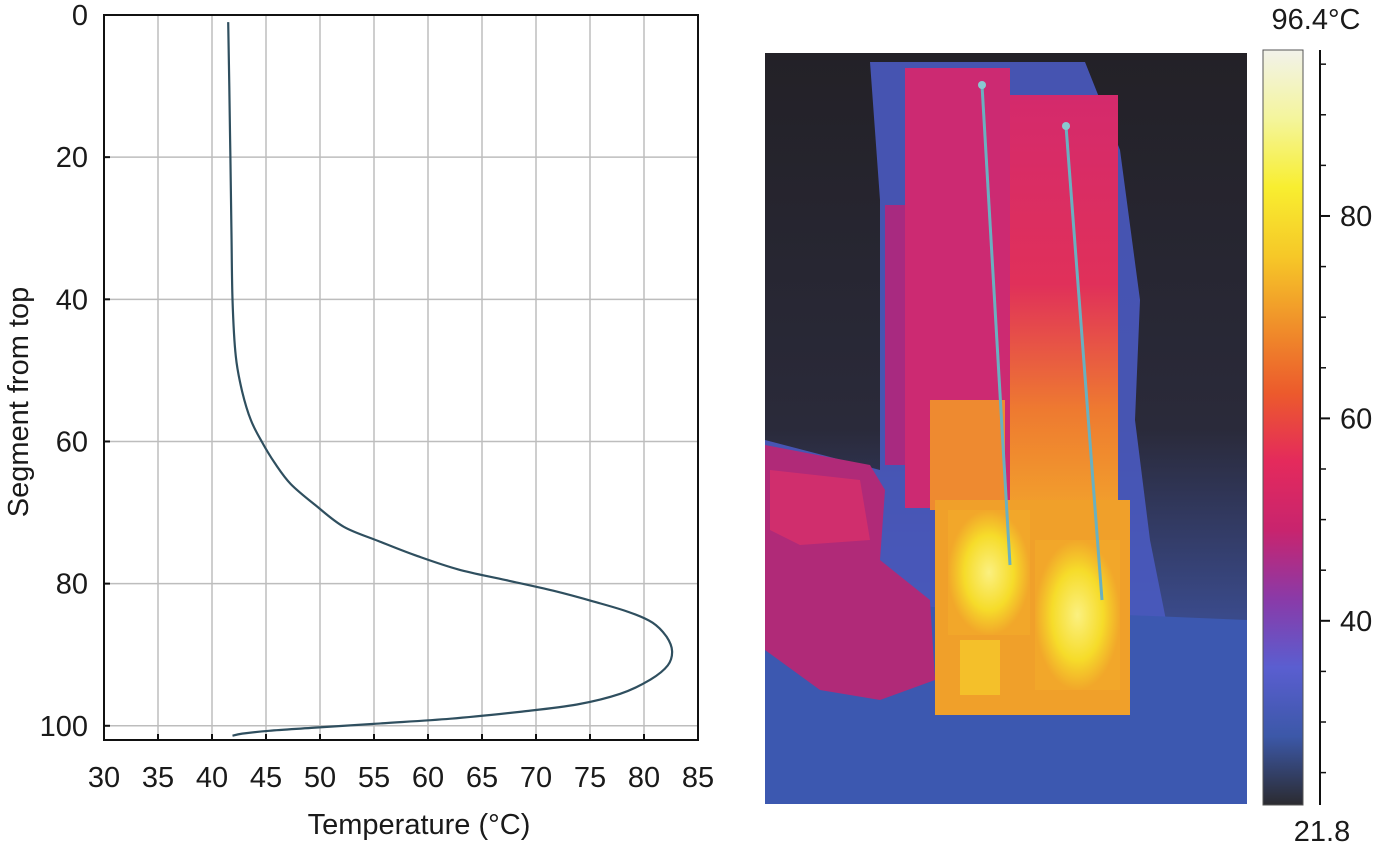 Image resolution: width=1388 pixels, height=850 pixels. Describe the element at coordinates (820, 507) in the screenshot. I see `left-machinery-detail` at that location.